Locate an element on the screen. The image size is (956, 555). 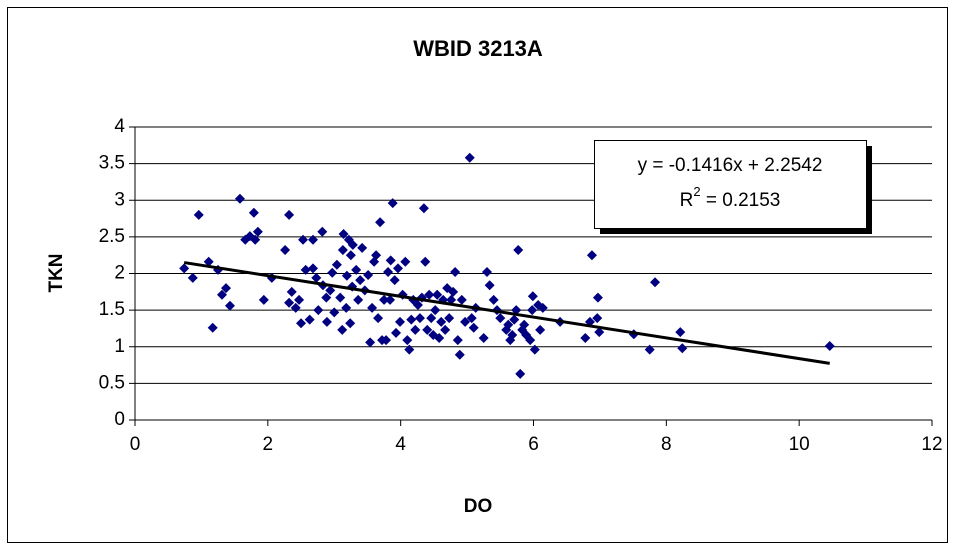
r-squared-text: R2 = 0.2153 is located at coordinates (730, 197).